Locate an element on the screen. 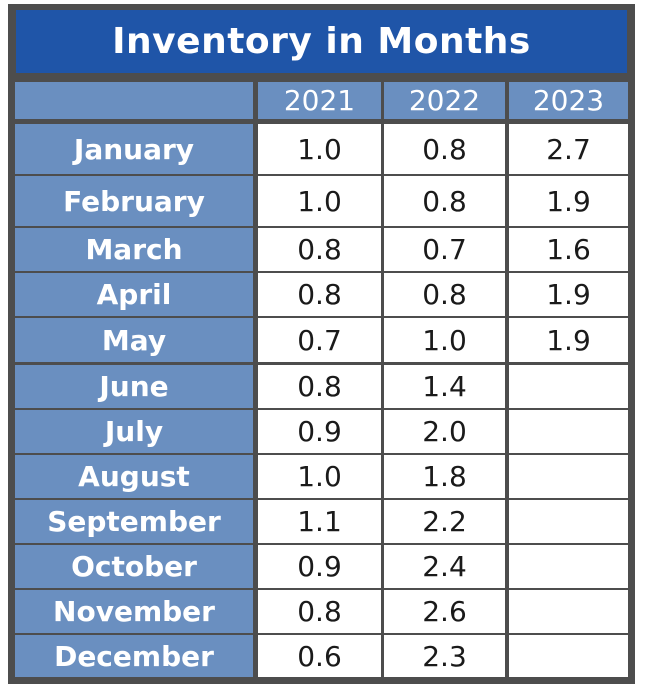 The height and width of the screenshot is (689, 645). value-cell-august-2021: 1.0 is located at coordinates (319, 476).